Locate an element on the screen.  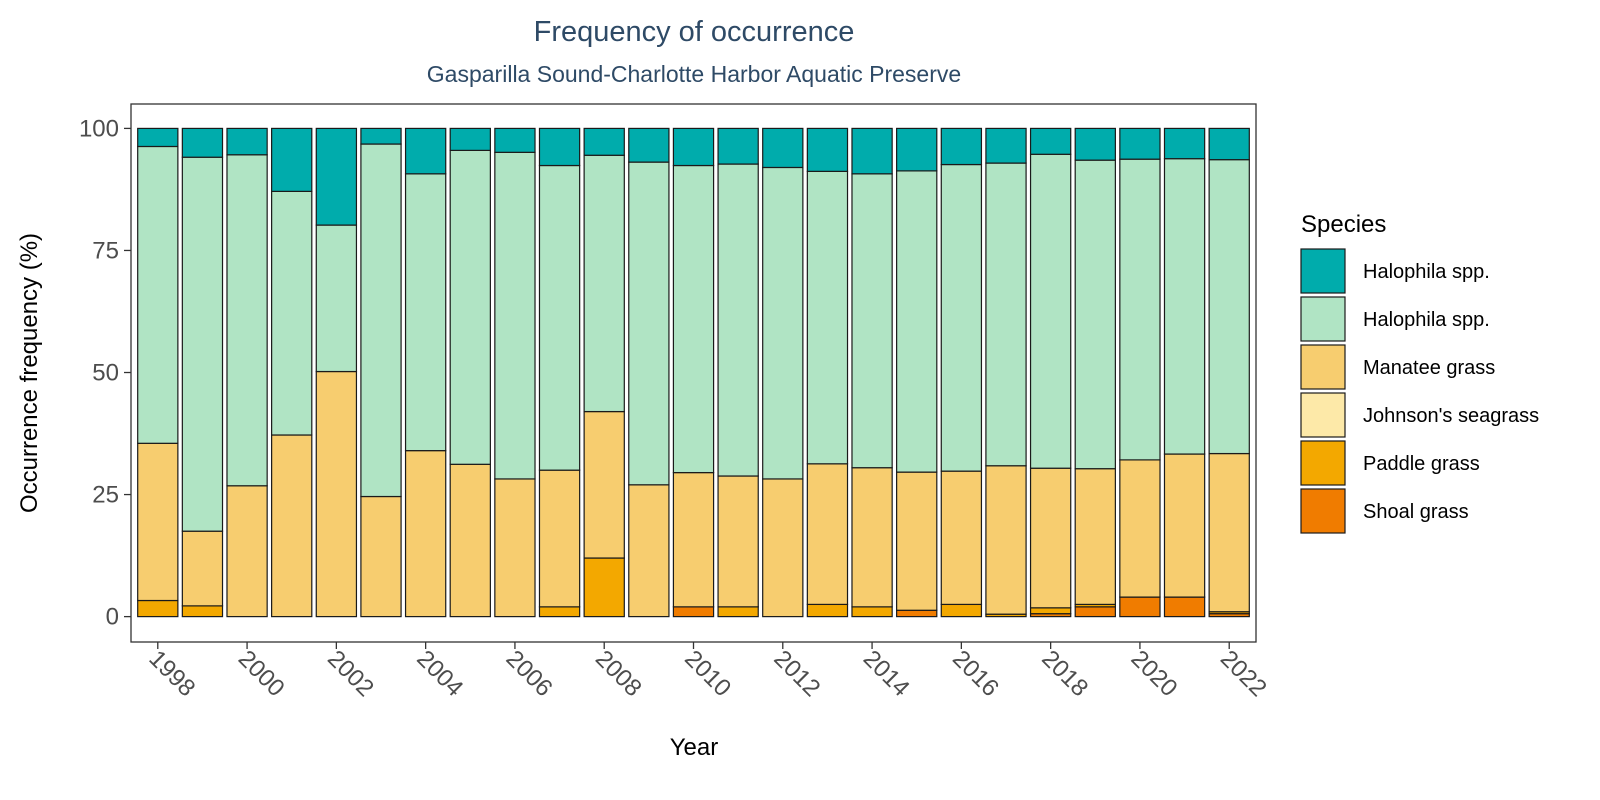
y-tick-label: 75 is located at coordinates (105, 250).